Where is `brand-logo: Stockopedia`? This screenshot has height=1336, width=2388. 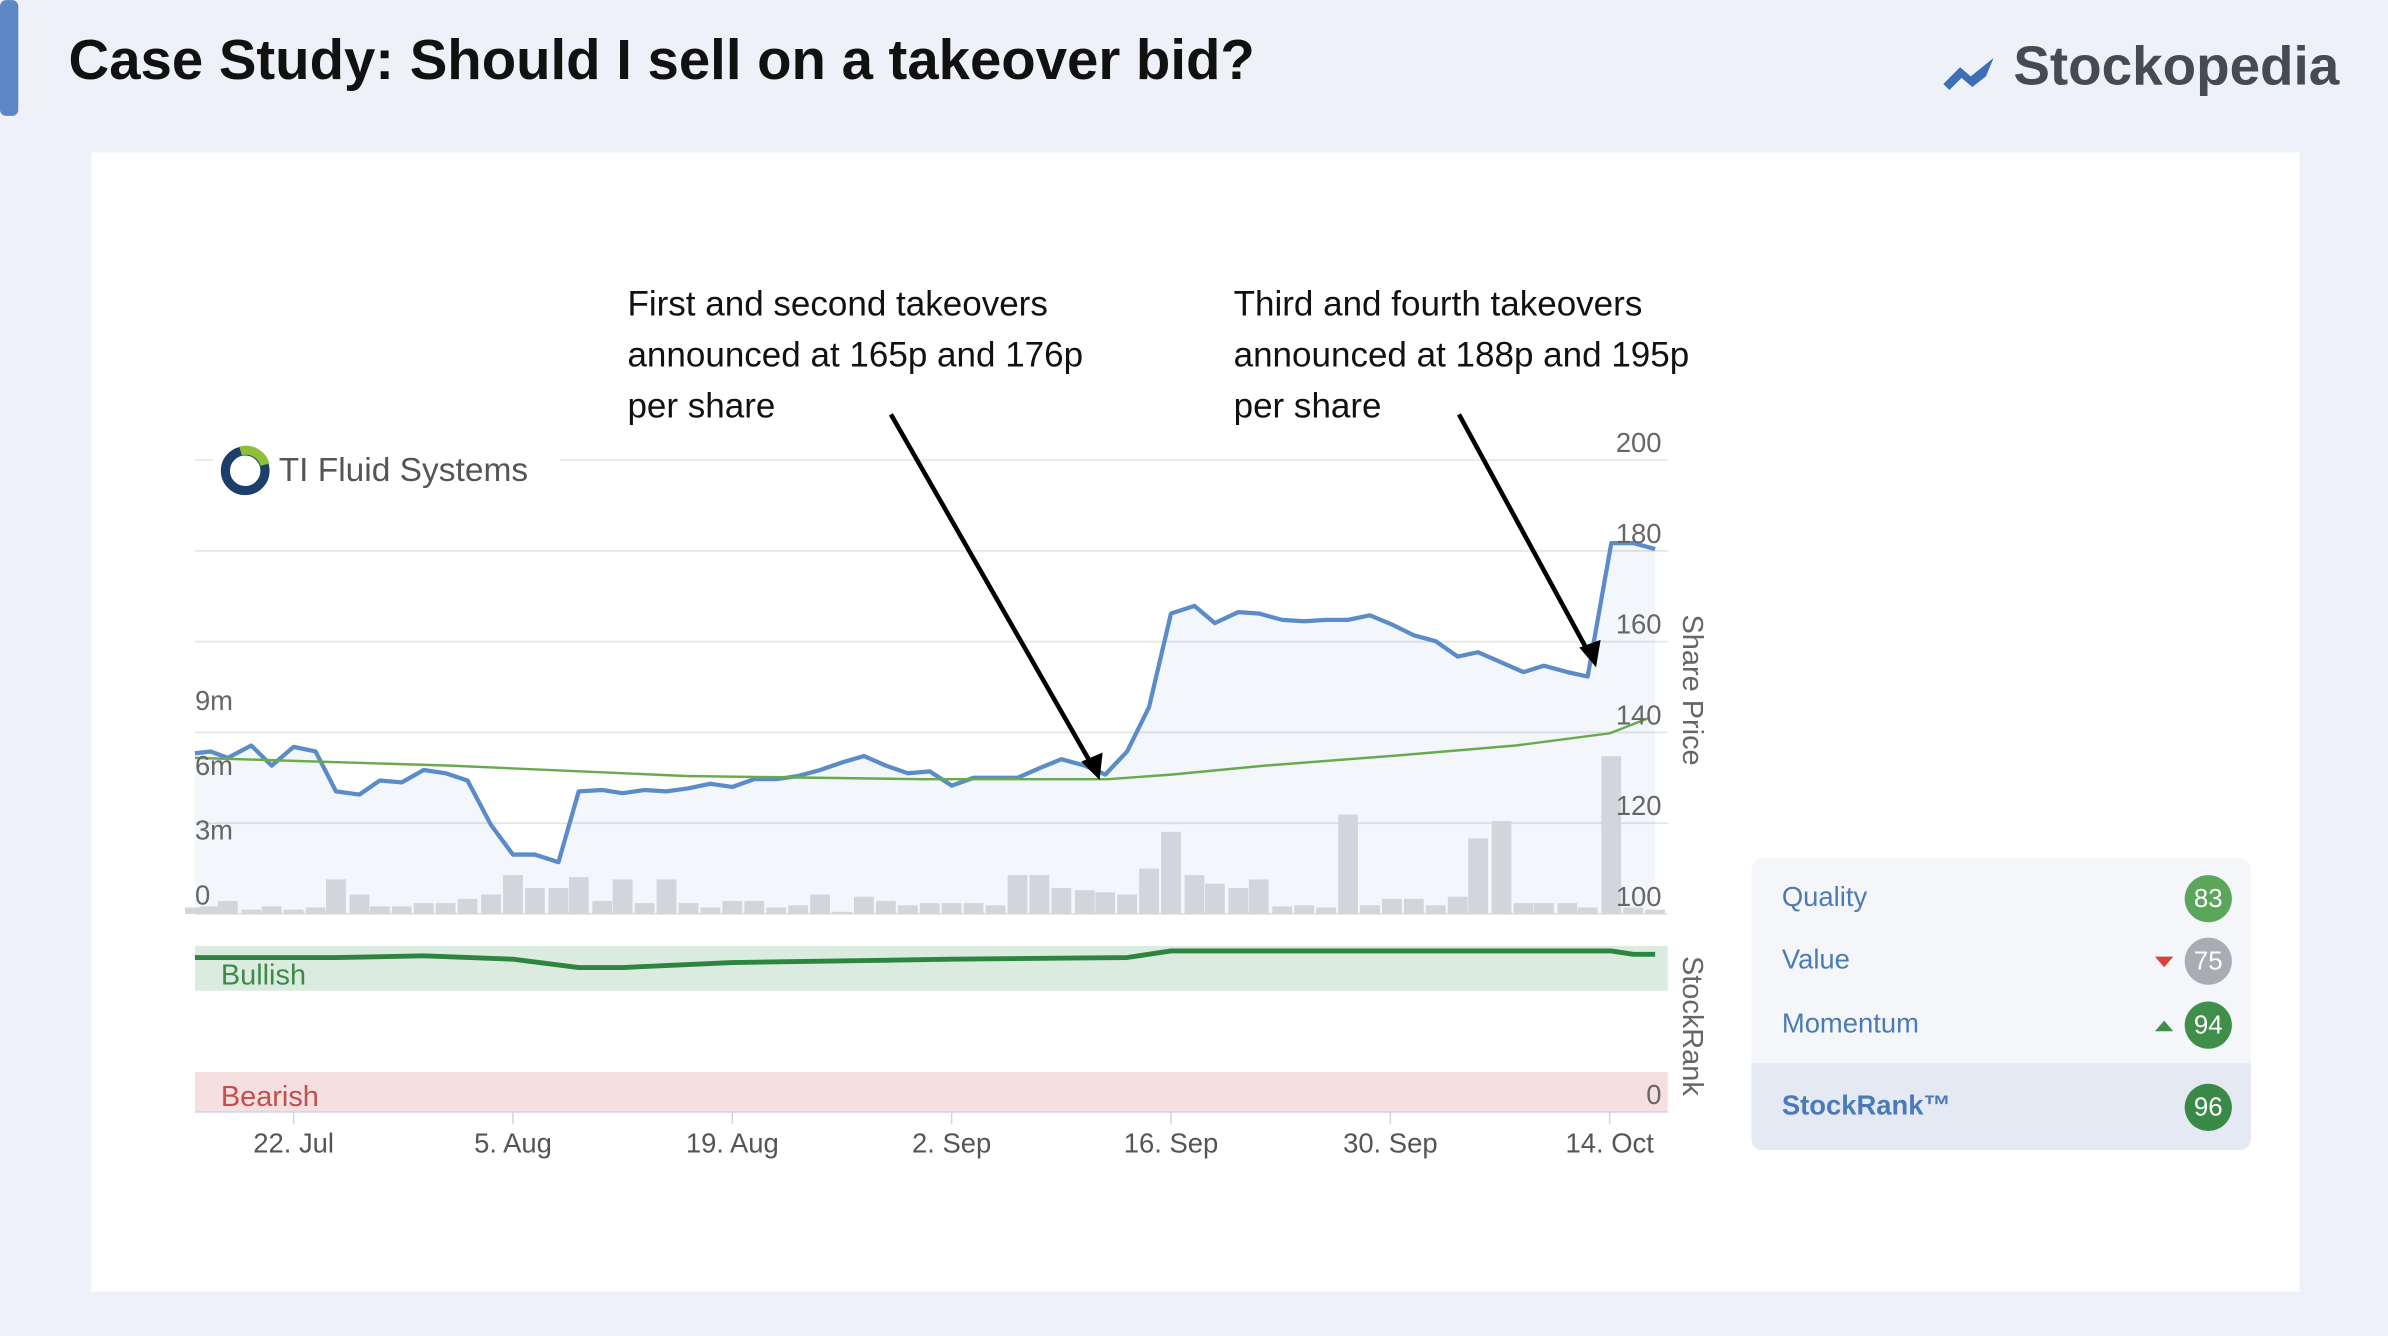
brand-logo: Stockopedia is located at coordinates (2141, 66).